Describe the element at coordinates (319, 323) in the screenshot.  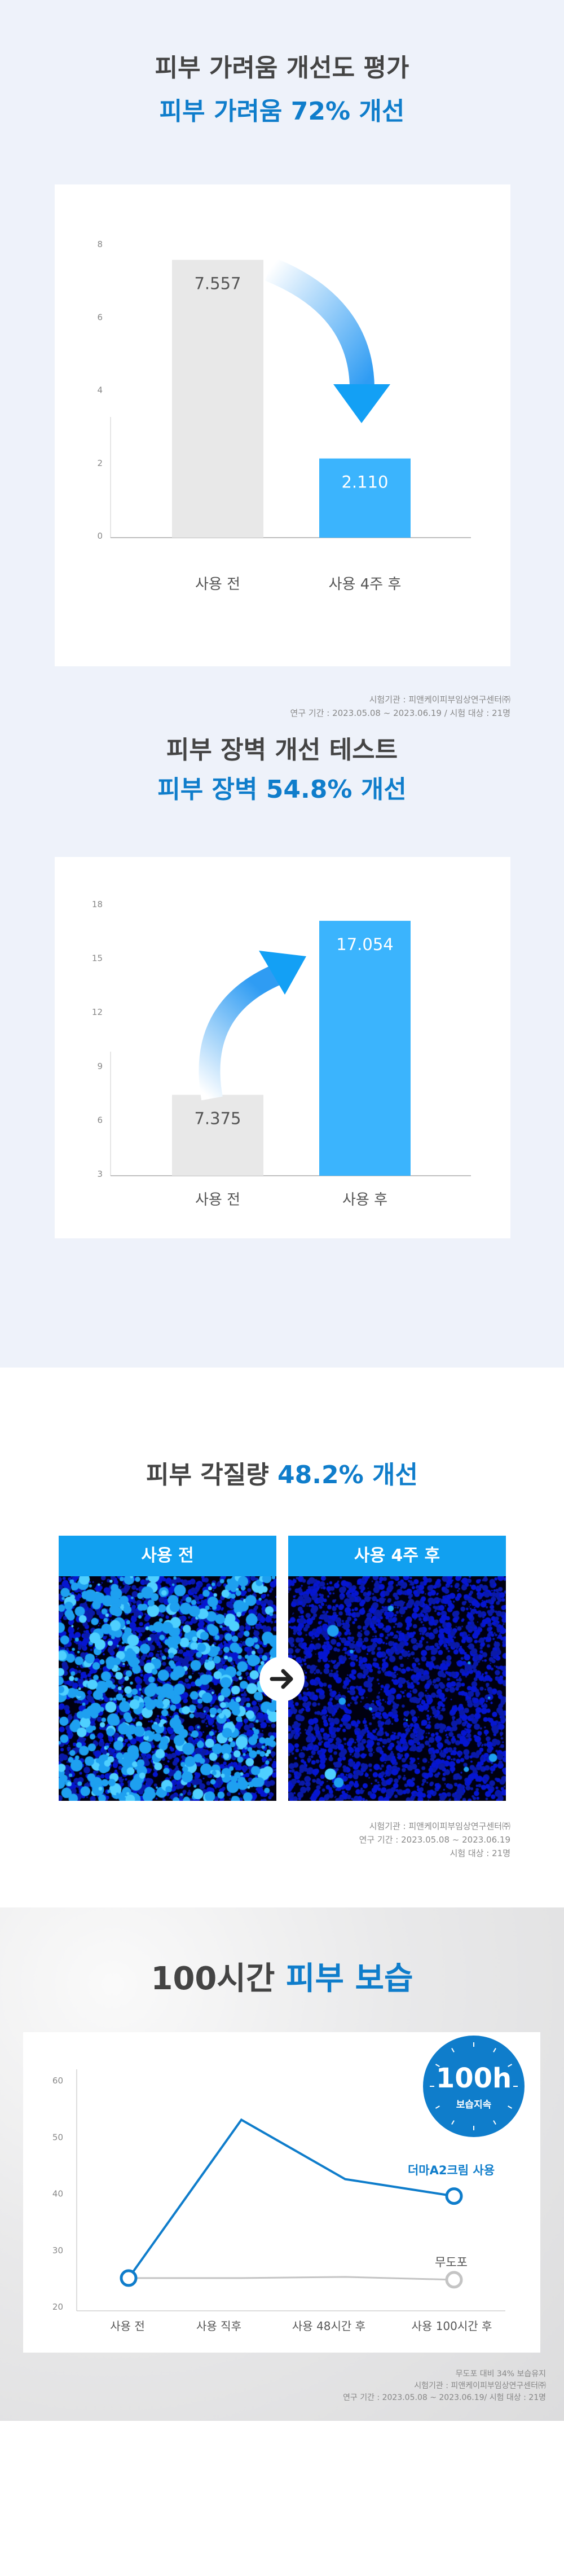
I see `down-arrow-icon` at that location.